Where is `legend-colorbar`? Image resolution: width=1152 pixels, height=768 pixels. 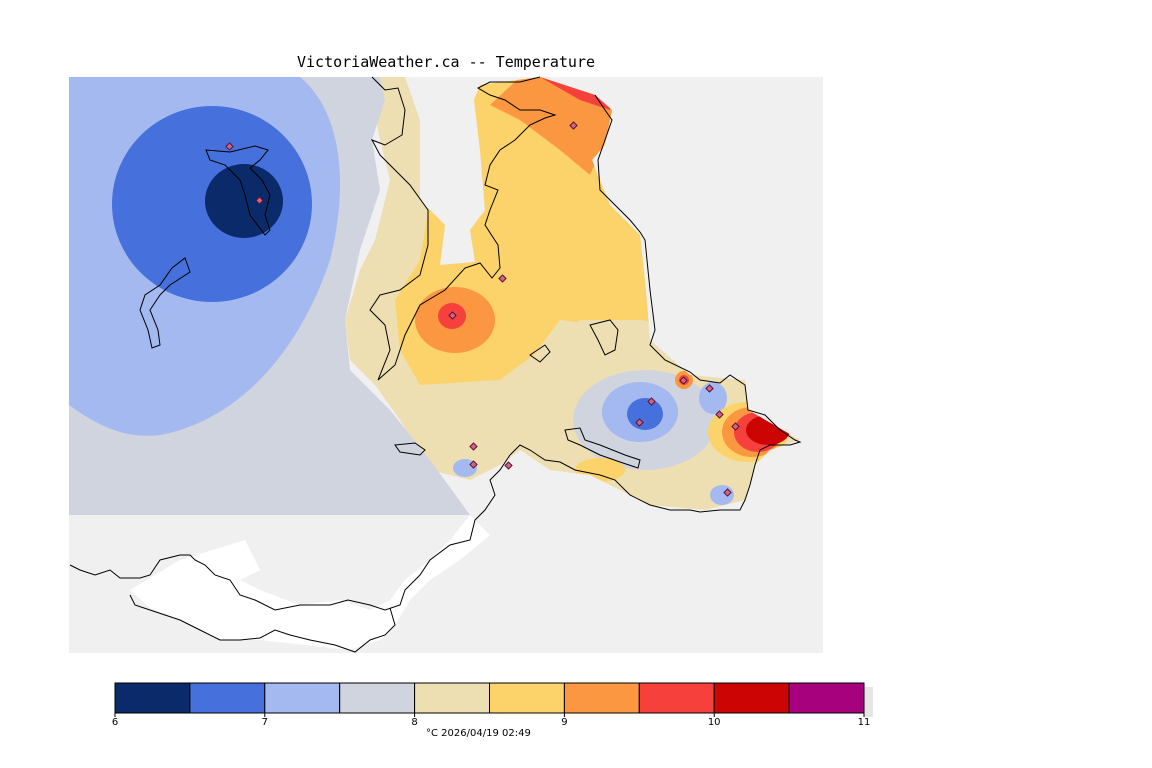
legend-colorbar is located at coordinates (493, 699).